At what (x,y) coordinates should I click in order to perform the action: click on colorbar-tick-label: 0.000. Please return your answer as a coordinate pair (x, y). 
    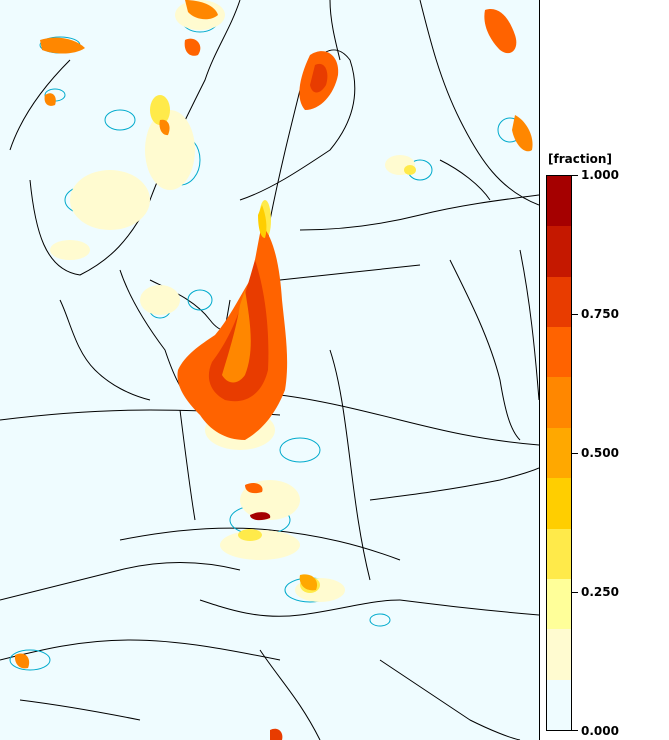
    Looking at the image, I should click on (600, 731).